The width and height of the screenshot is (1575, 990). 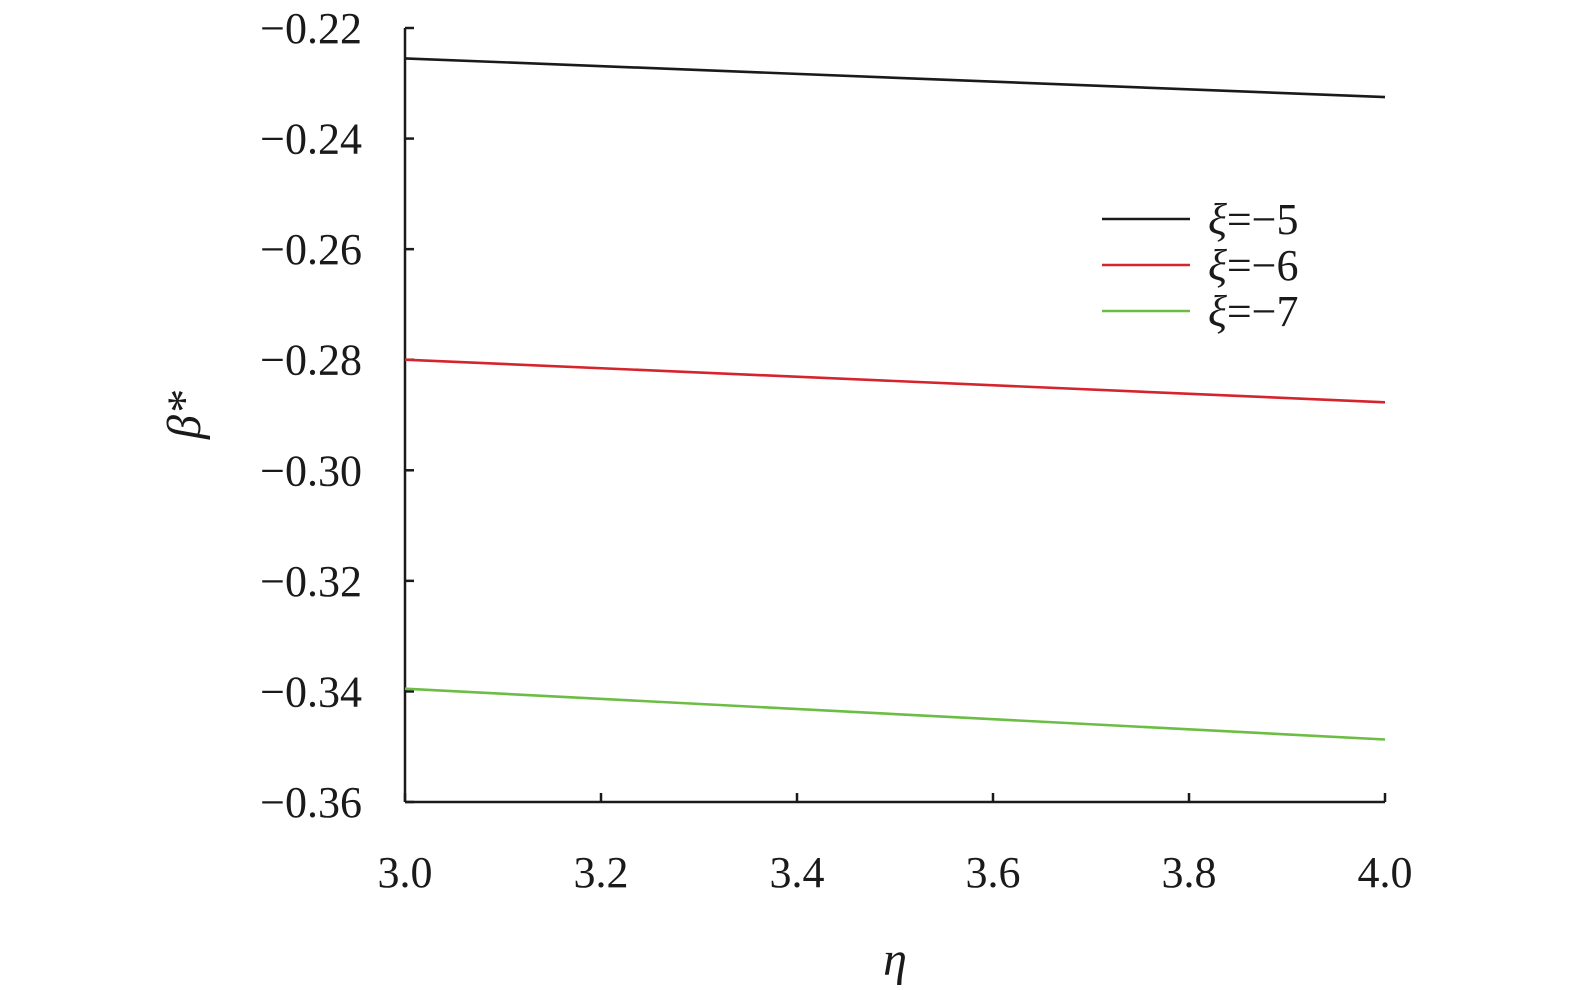 I want to click on y-tick-label: −0.28, so click(x=311, y=360).